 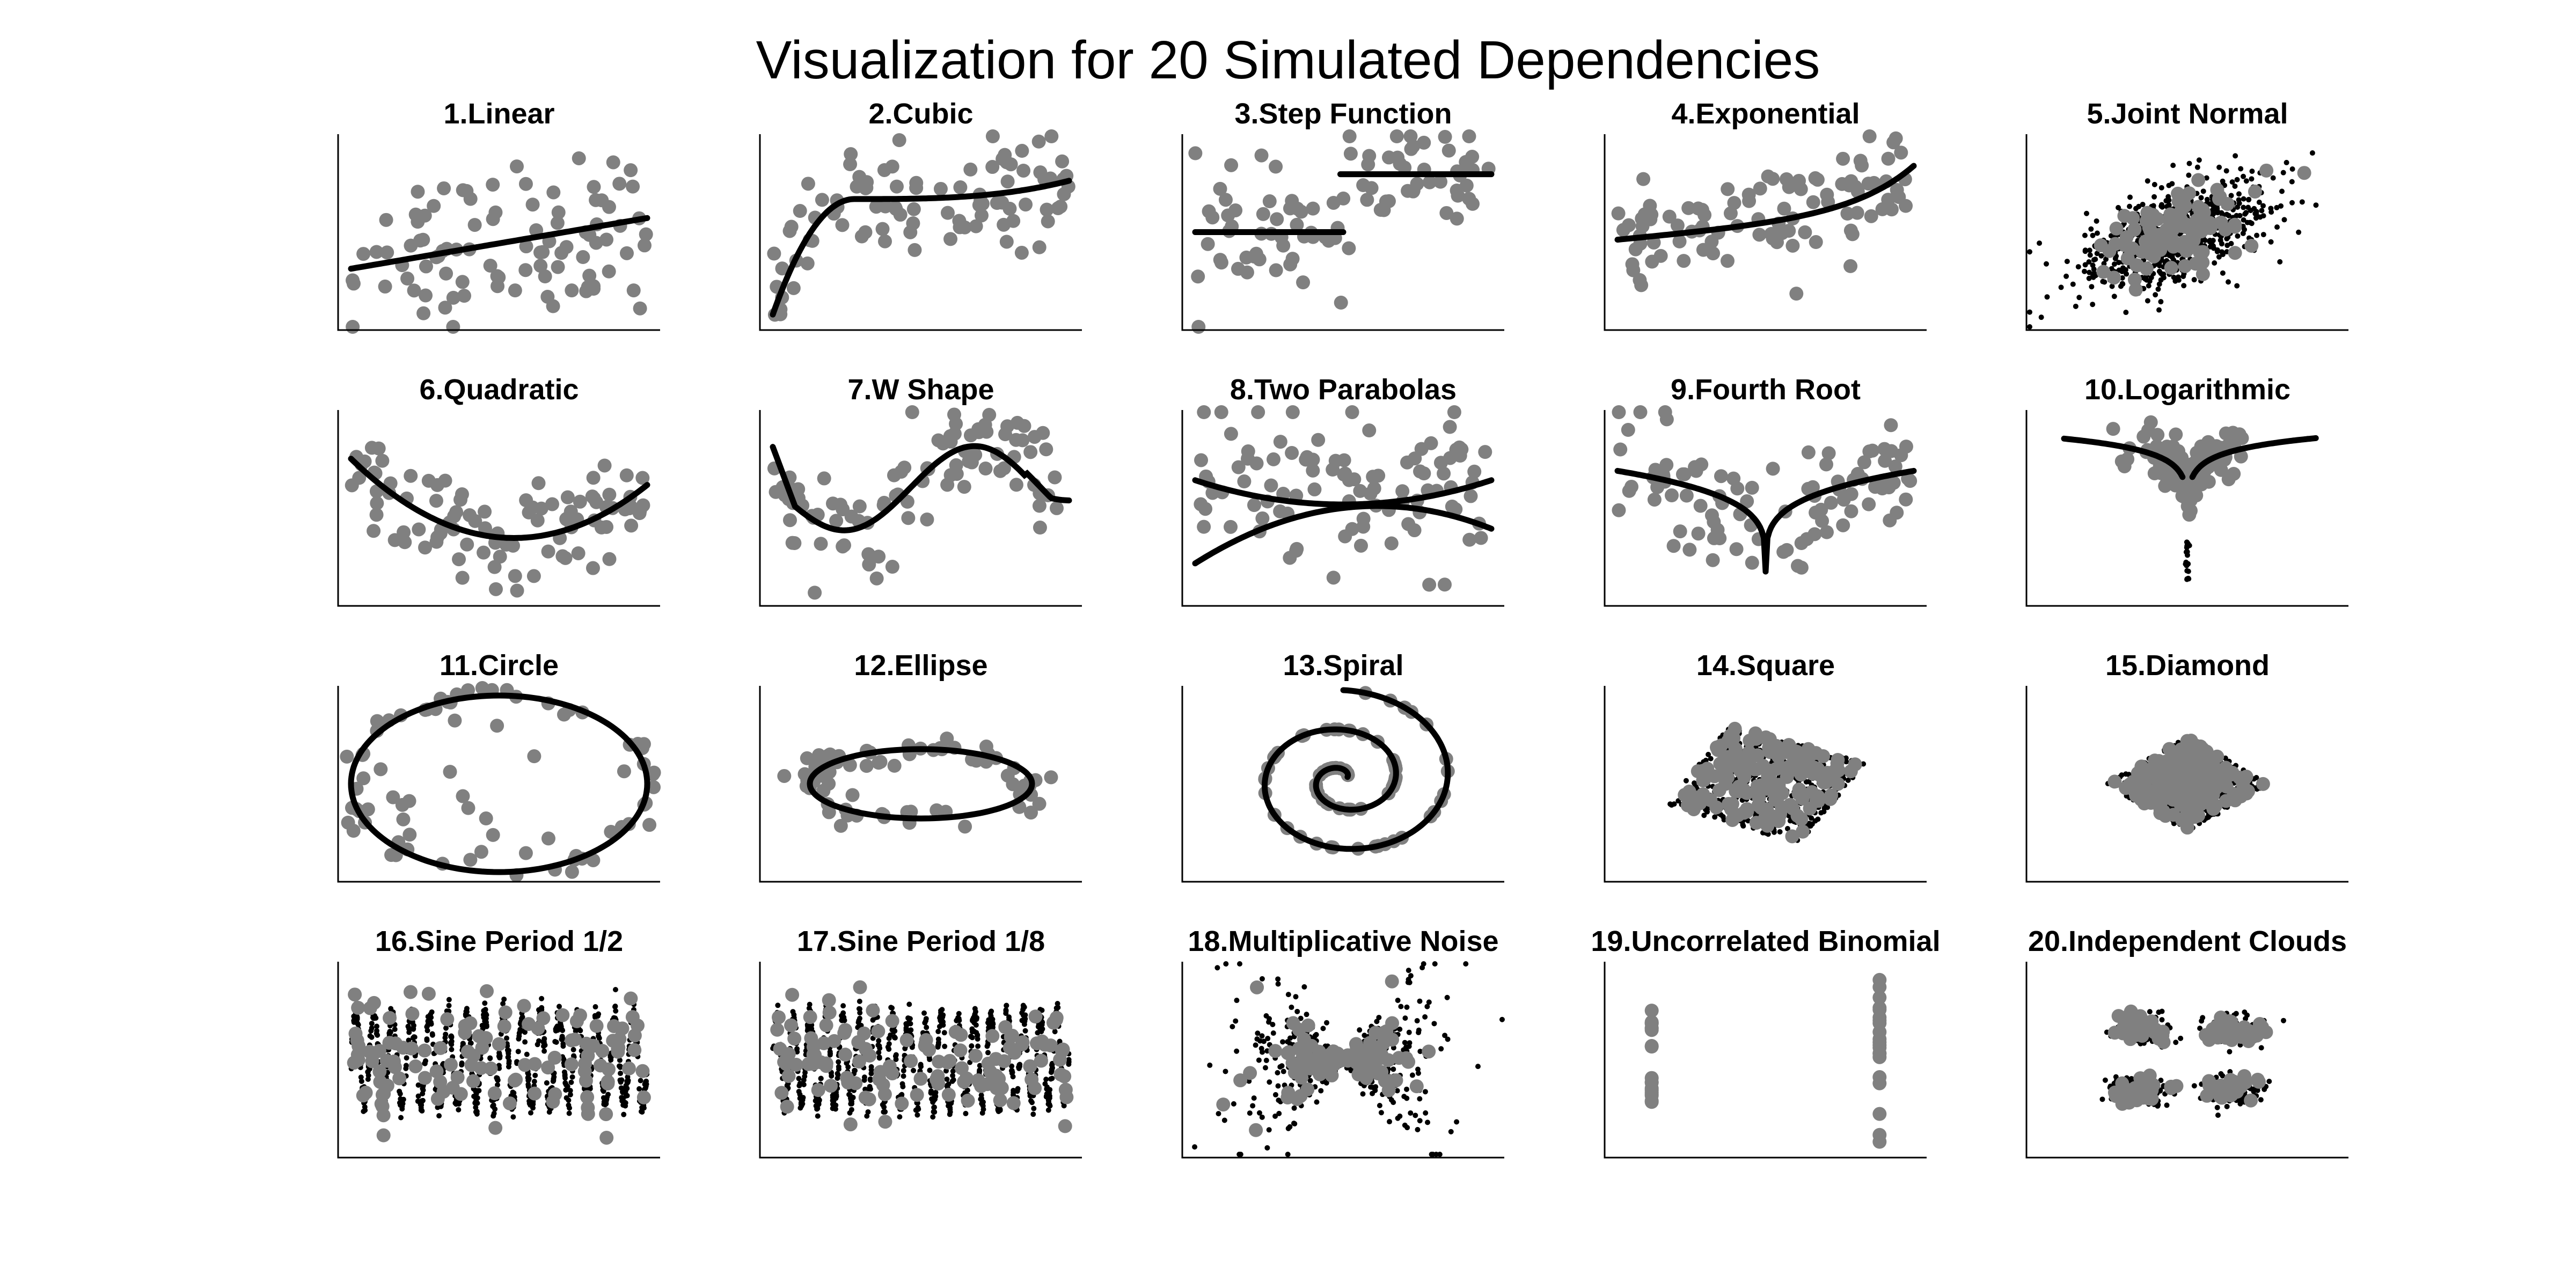 What do you see at coordinates (920, 766) in the screenshot?
I see `panel-12: 12.Ellipse` at bounding box center [920, 766].